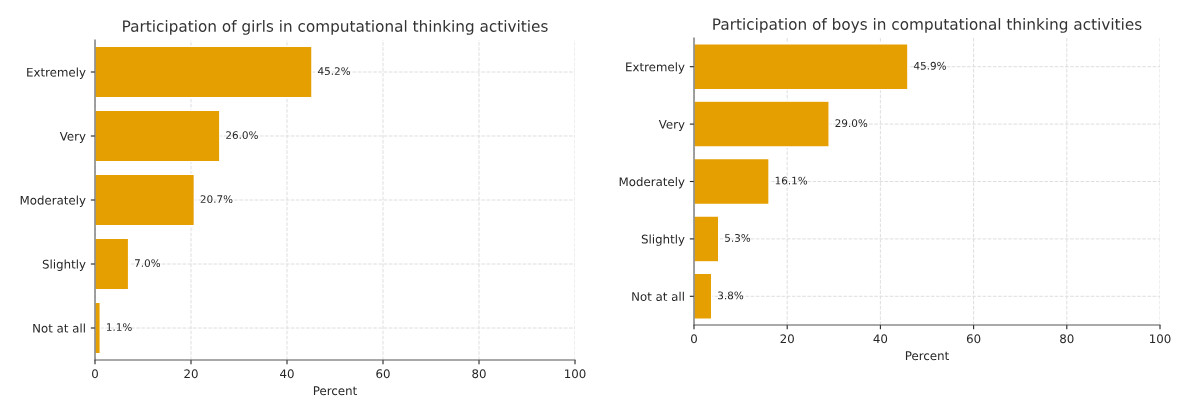  What do you see at coordinates (119, 327) in the screenshot?
I see `data-label: 1.1%` at bounding box center [119, 327].